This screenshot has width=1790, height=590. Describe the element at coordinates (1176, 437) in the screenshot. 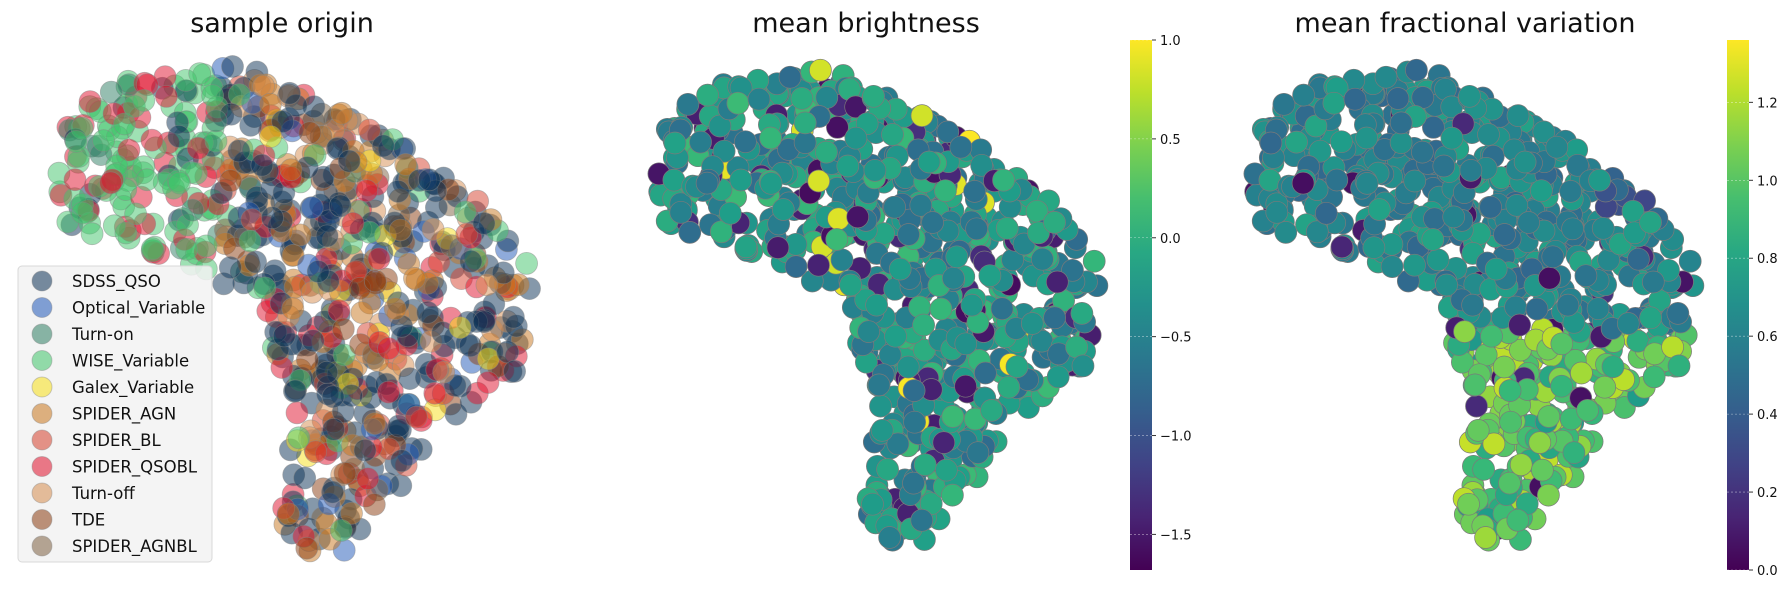

I see `colorbar-tick-label: −1.0` at that location.